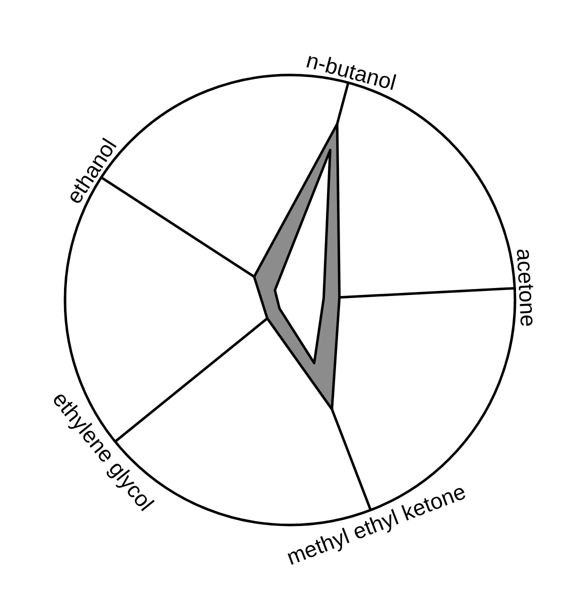  What do you see at coordinates (526, 288) in the screenshot?
I see `spoke-label: acetone` at bounding box center [526, 288].